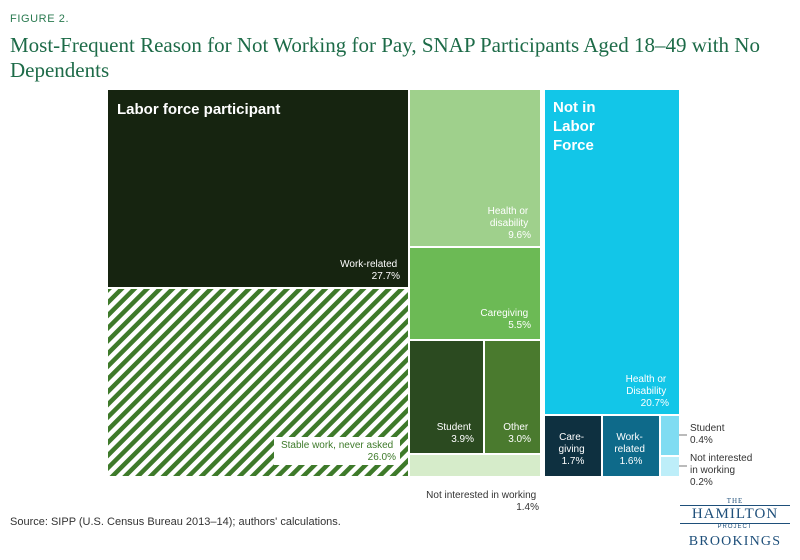 The width and height of the screenshot is (800, 560). Describe the element at coordinates (482, 501) in the screenshot. I see `label-not-interested: Not interested in working 1.4%` at that location.